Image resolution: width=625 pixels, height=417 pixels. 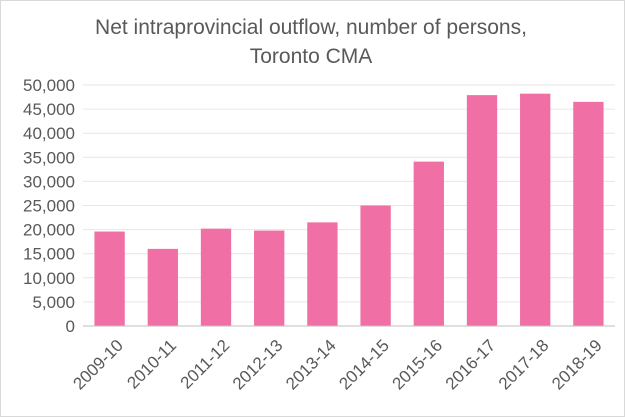 I want to click on y-tick-label: 10,000, so click(x=49, y=278).